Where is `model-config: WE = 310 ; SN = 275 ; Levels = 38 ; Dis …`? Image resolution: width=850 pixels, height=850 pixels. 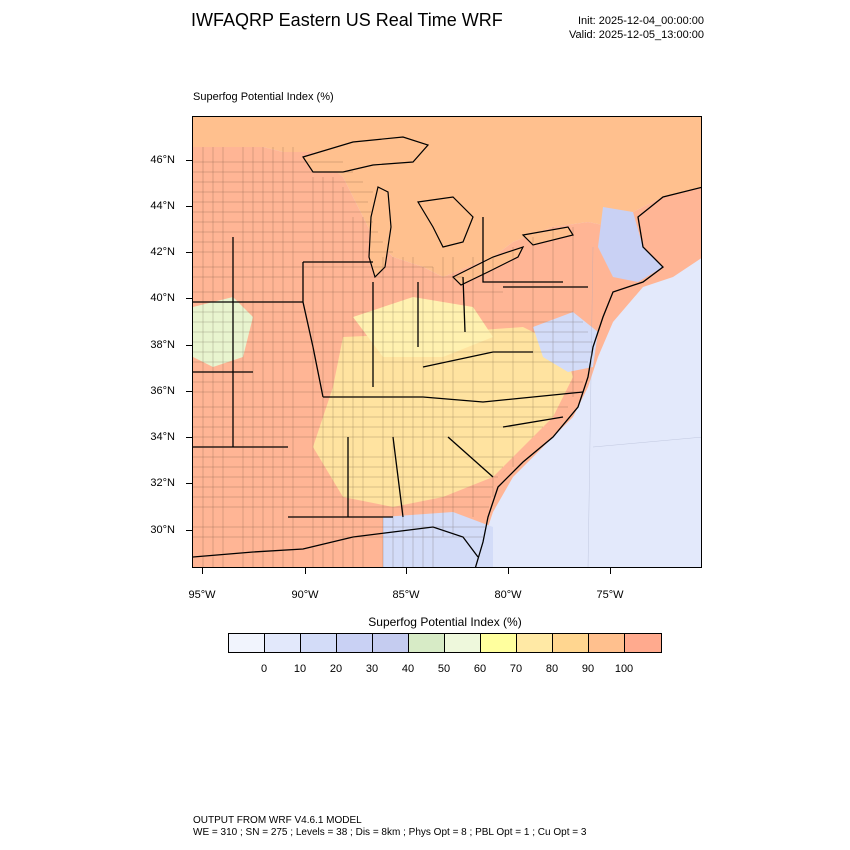 model-config: WE = 310 ; SN = 275 ; Levels = 38 ; Dis … is located at coordinates (390, 832).